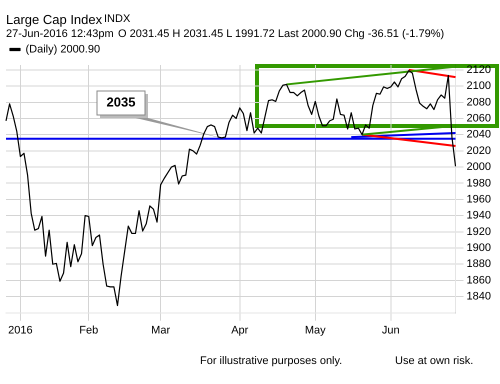 Image resolution: width=500 pixels, height=384 pixels. Describe the element at coordinates (479, 134) in the screenshot. I see `y-tick-label: 2040` at that location.